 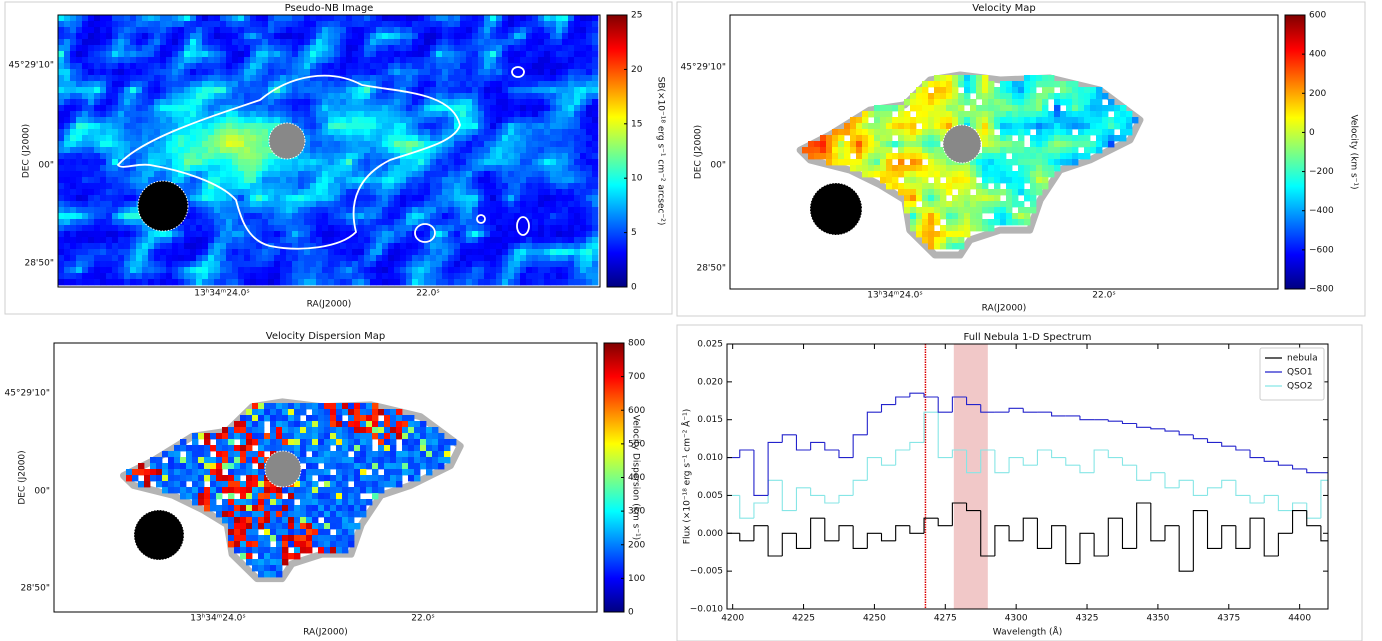 I want to click on qso-mask, so click(x=962, y=144).